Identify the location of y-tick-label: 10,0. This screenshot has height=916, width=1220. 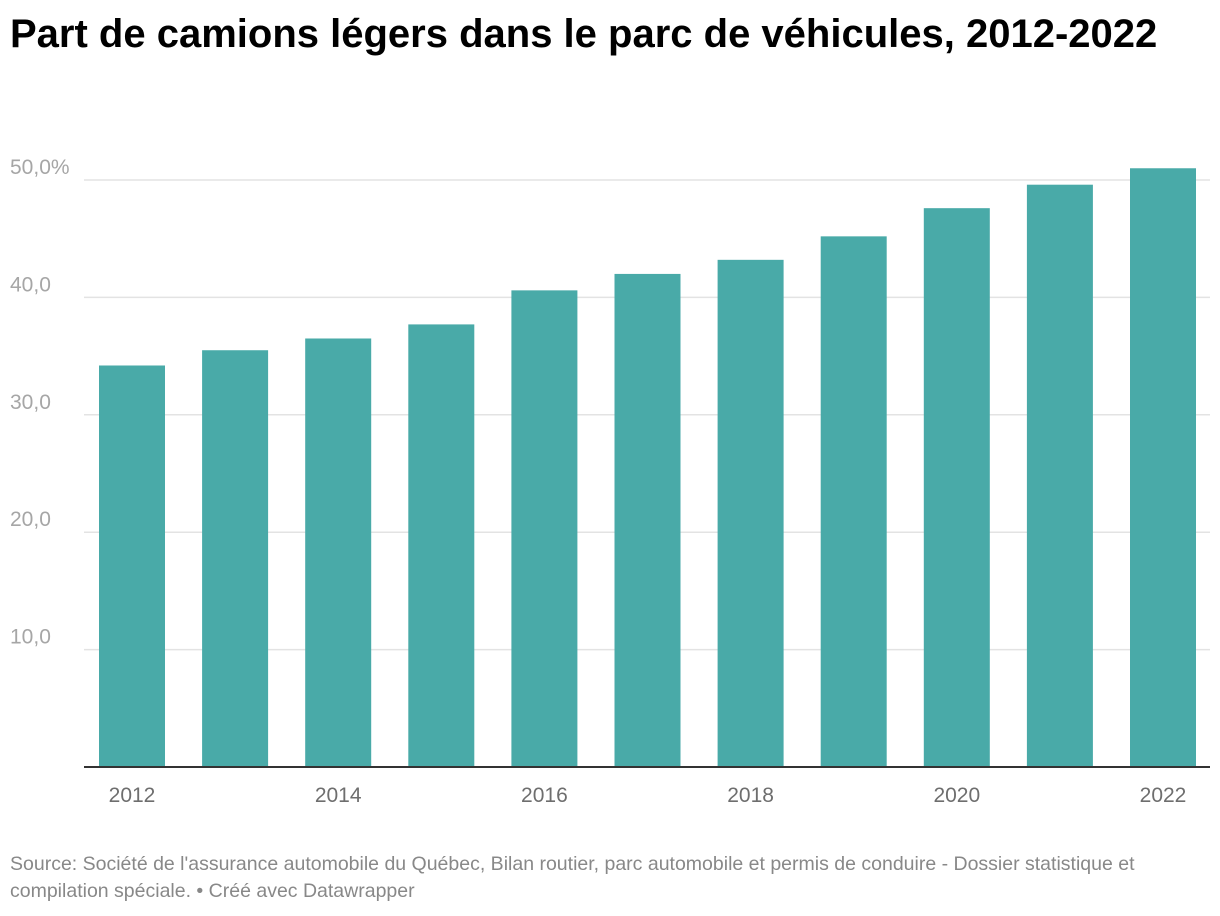
(30, 637).